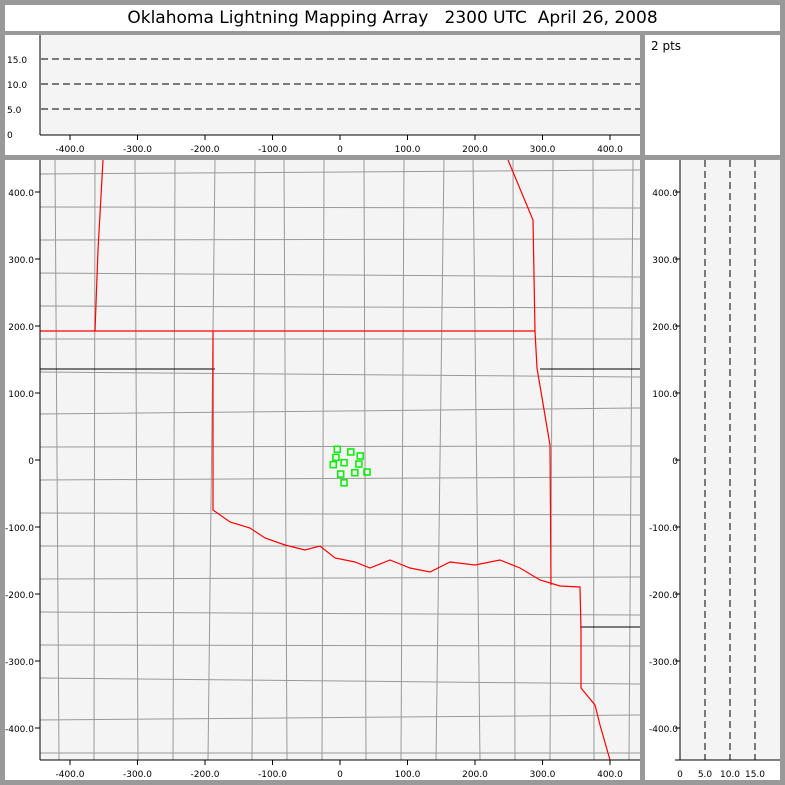  Describe the element at coordinates (340, 85) in the screenshot. I see `plot-area` at that location.